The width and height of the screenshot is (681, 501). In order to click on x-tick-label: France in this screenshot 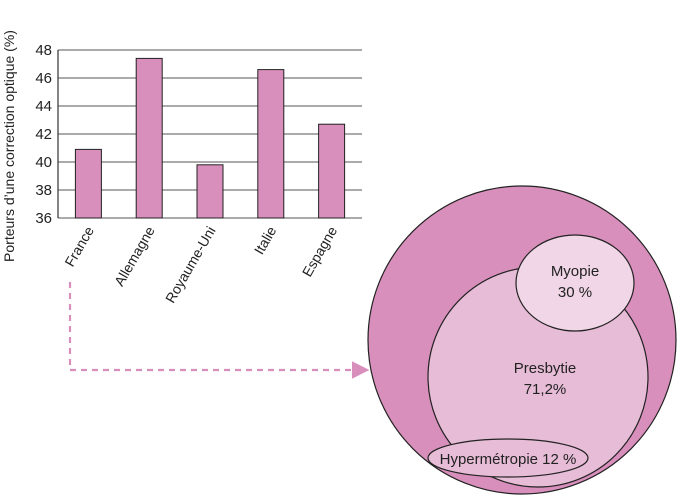, I will do `click(79, 246)`.